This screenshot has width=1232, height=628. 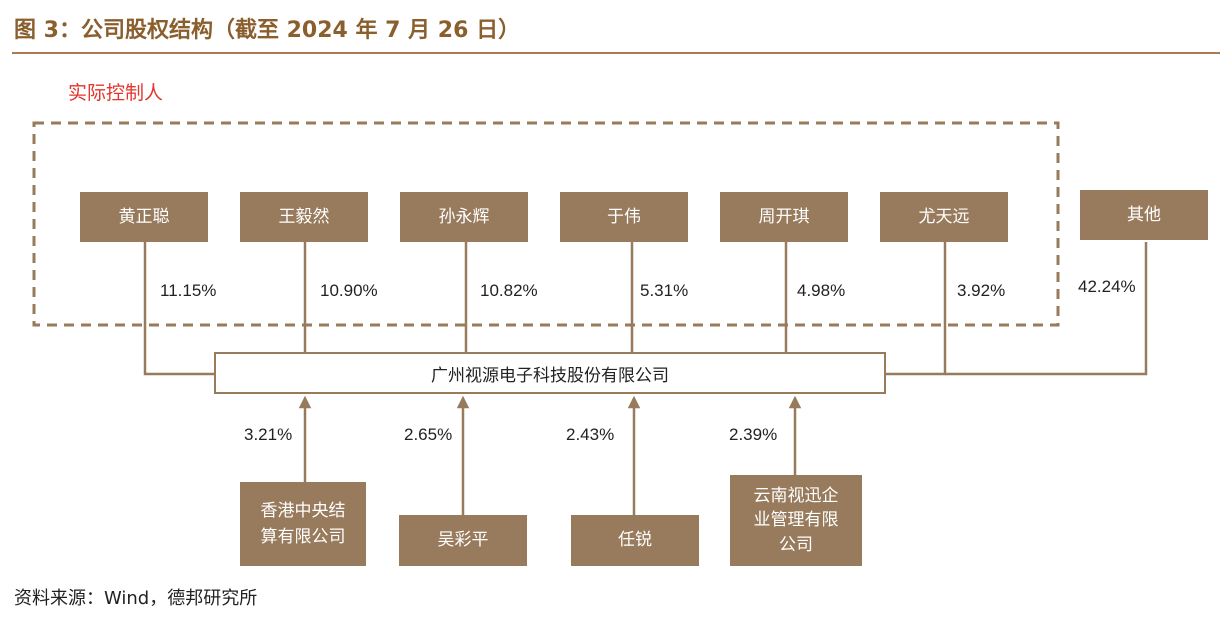 What do you see at coordinates (268, 434) in the screenshot?
I see `lower-holder-pct: 3.21%` at bounding box center [268, 434].